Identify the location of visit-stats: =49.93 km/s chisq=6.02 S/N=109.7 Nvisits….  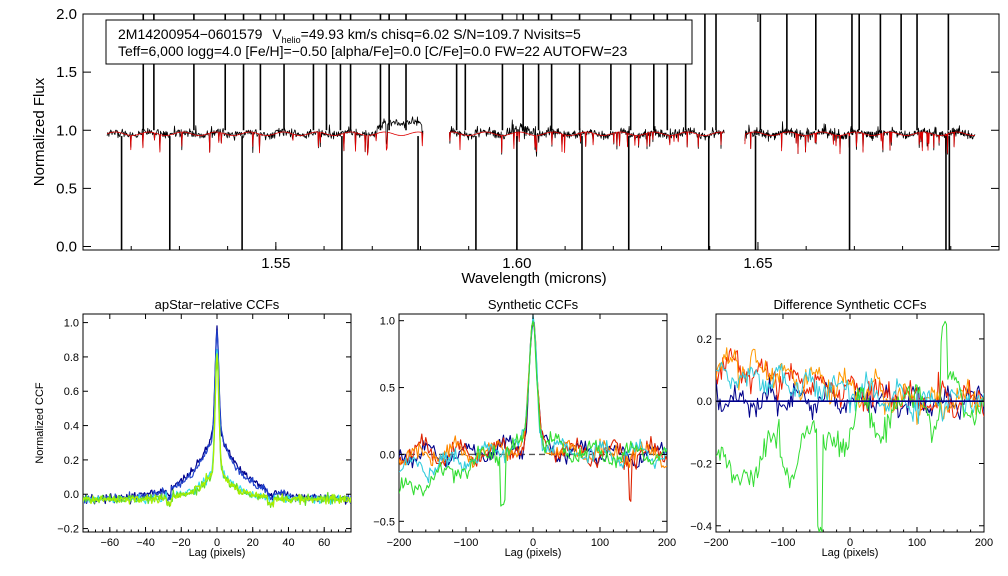
(441, 34).